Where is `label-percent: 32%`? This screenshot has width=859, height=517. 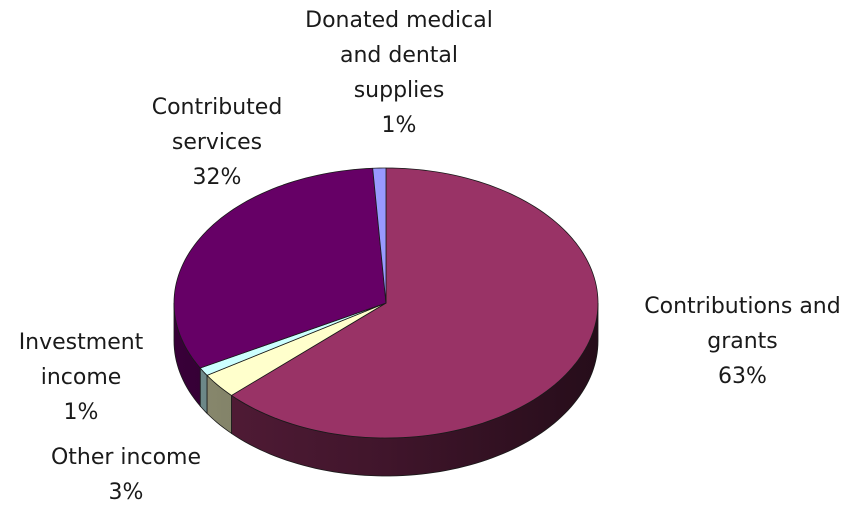
label-percent: 32% is located at coordinates (217, 177).